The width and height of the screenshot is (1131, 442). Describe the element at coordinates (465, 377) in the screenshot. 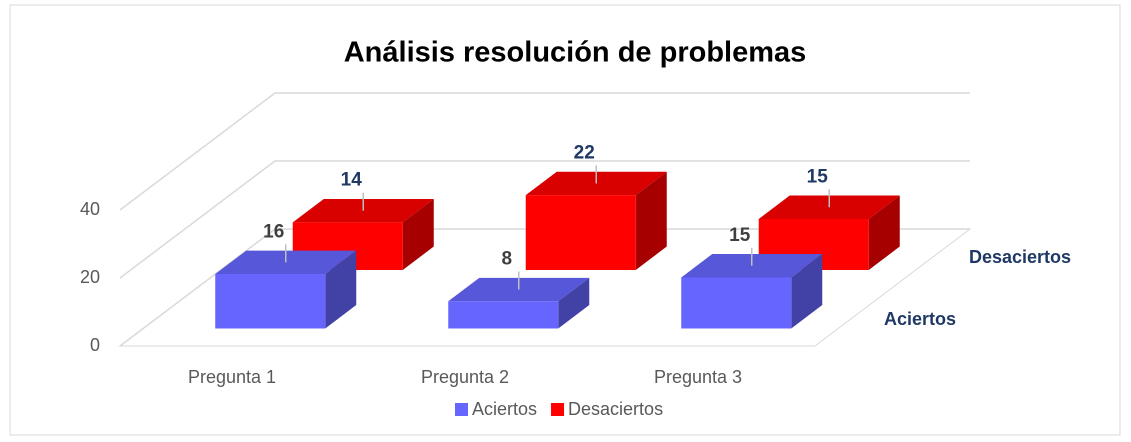

I see `x-tick-label: Pregunta 2` at that location.